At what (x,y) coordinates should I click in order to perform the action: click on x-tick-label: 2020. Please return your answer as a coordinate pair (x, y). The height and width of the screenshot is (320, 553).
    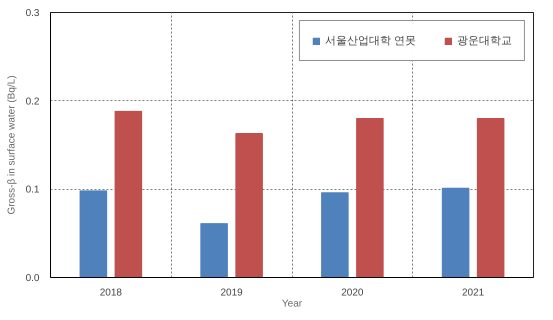
    Looking at the image, I should click on (352, 293).